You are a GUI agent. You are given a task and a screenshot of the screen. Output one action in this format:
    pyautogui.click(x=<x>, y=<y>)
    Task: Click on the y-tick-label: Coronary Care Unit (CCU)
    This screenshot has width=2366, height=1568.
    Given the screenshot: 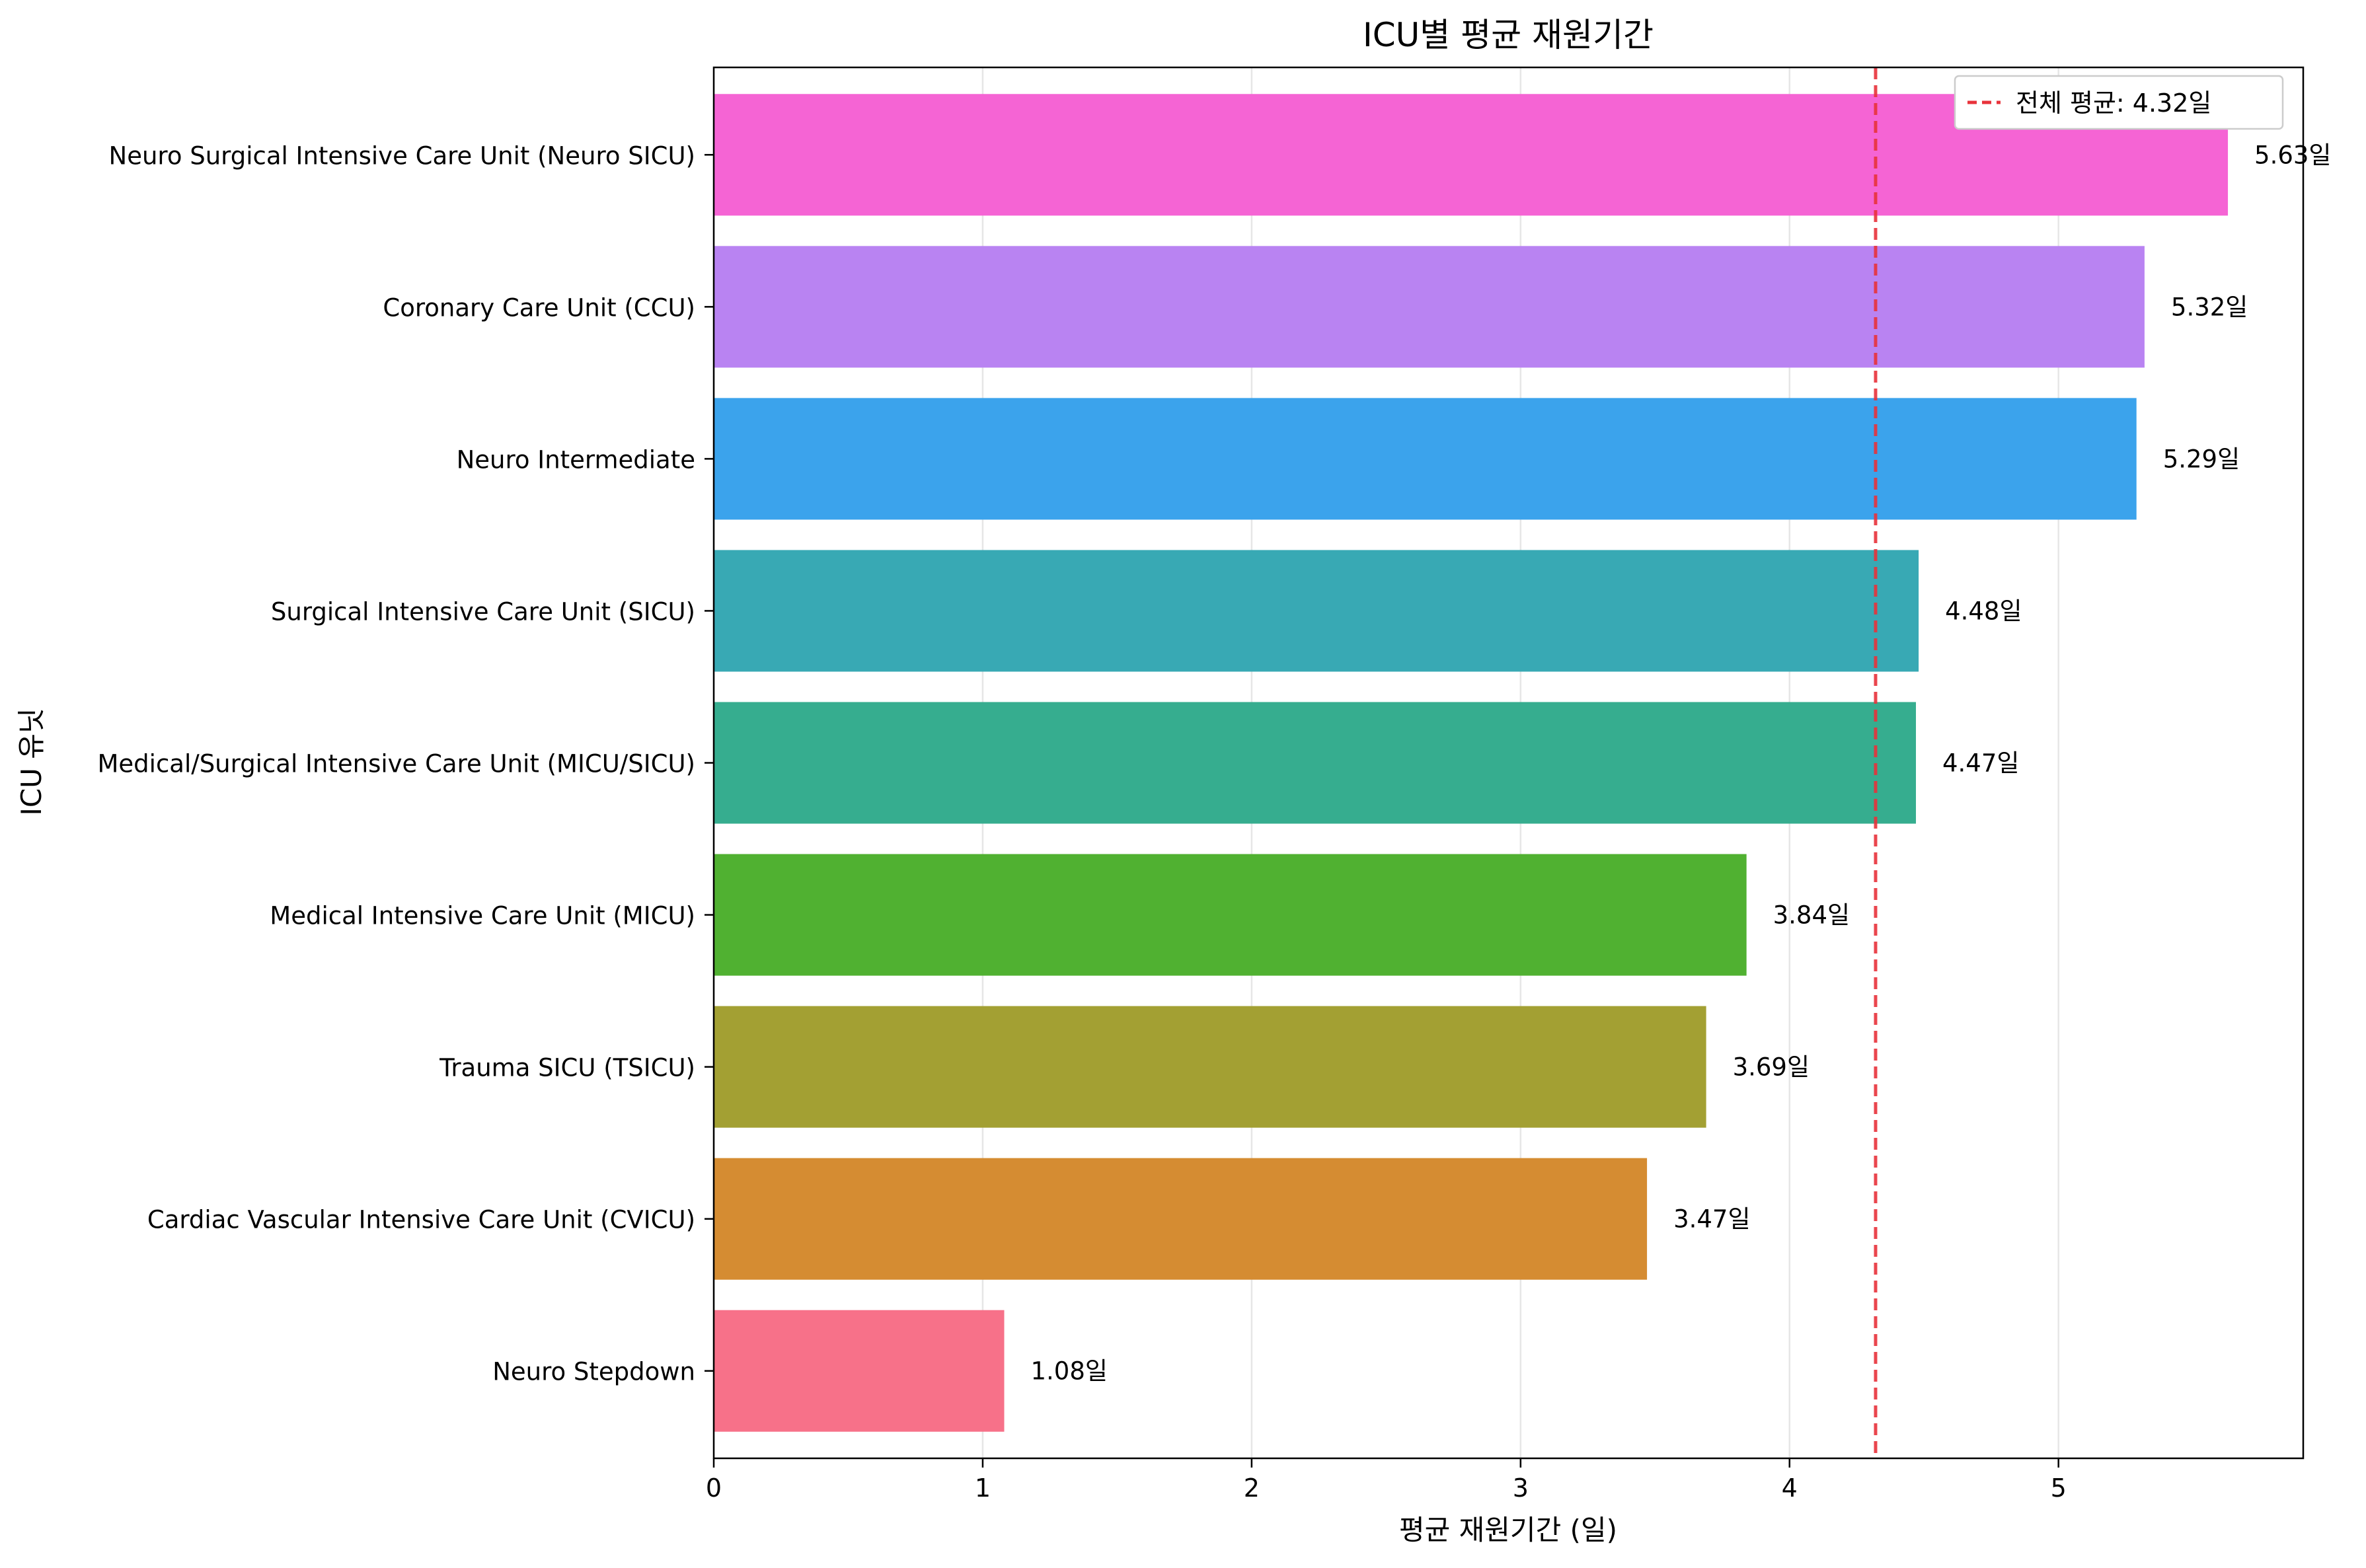 What is the action you would take?
    pyautogui.click(x=539, y=307)
    